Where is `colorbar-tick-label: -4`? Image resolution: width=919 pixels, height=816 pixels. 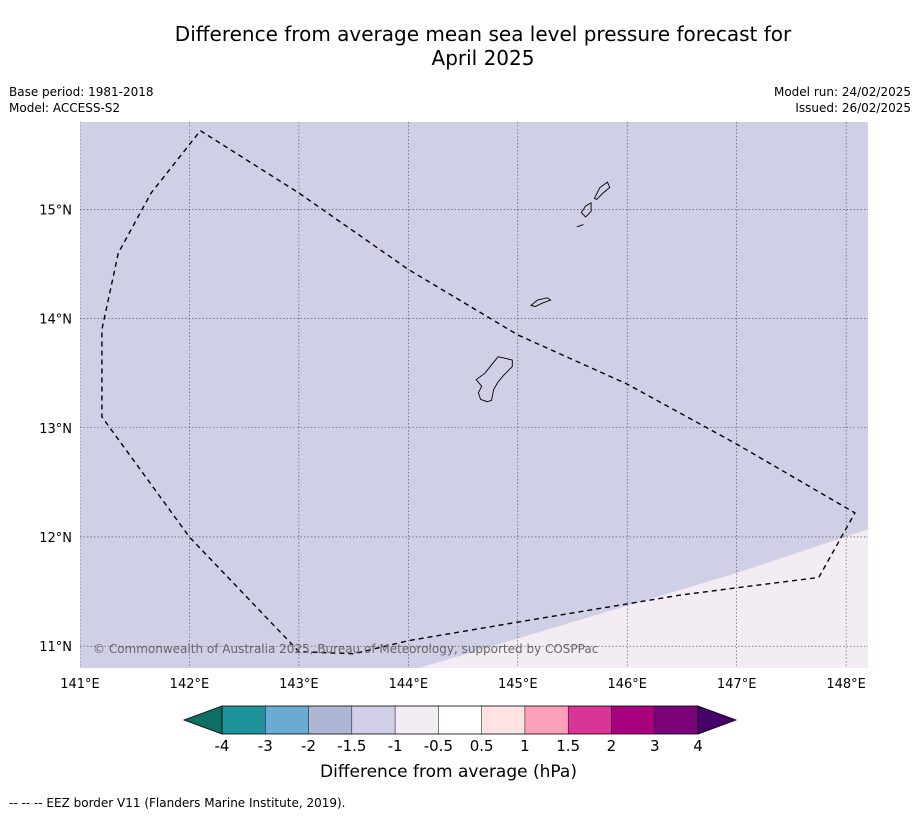 colorbar-tick-label: -4 is located at coordinates (222, 746).